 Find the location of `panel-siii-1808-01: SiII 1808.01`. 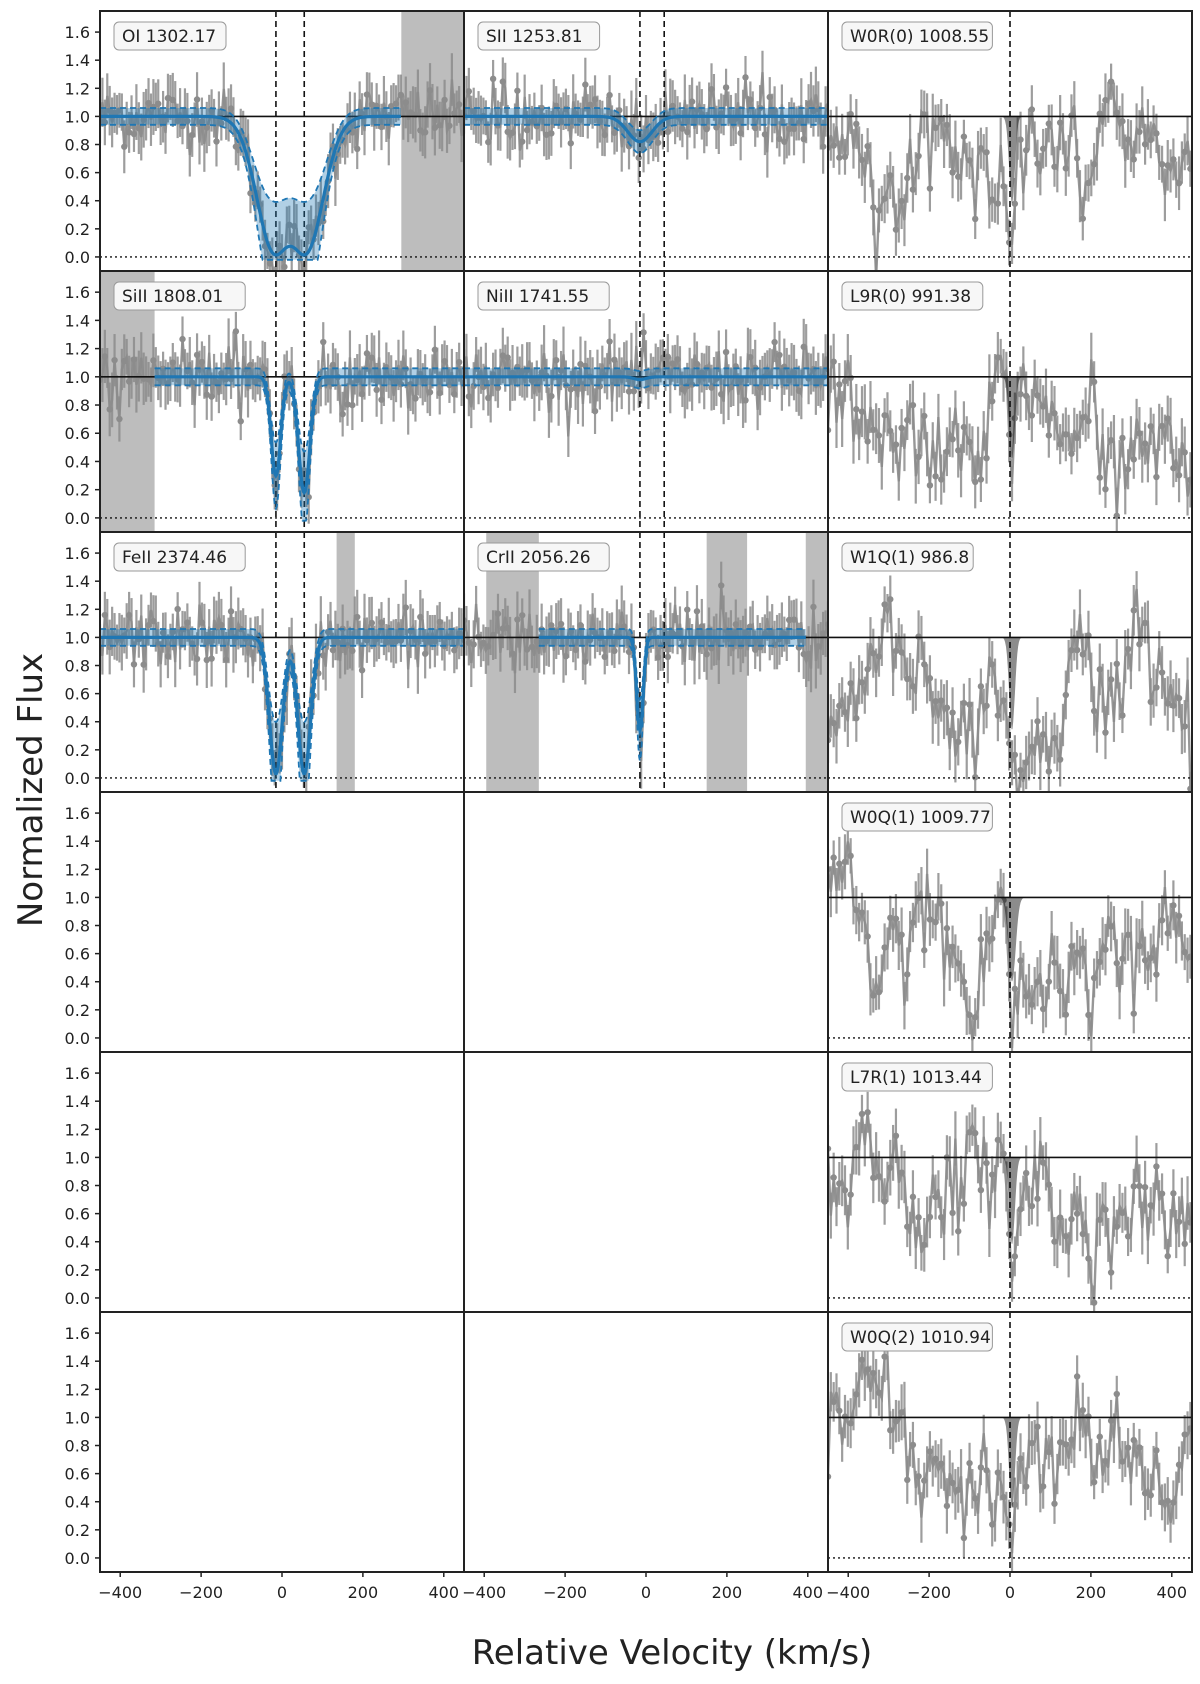

panel-siii-1808-01: SiII 1808.01 is located at coordinates (282, 401).